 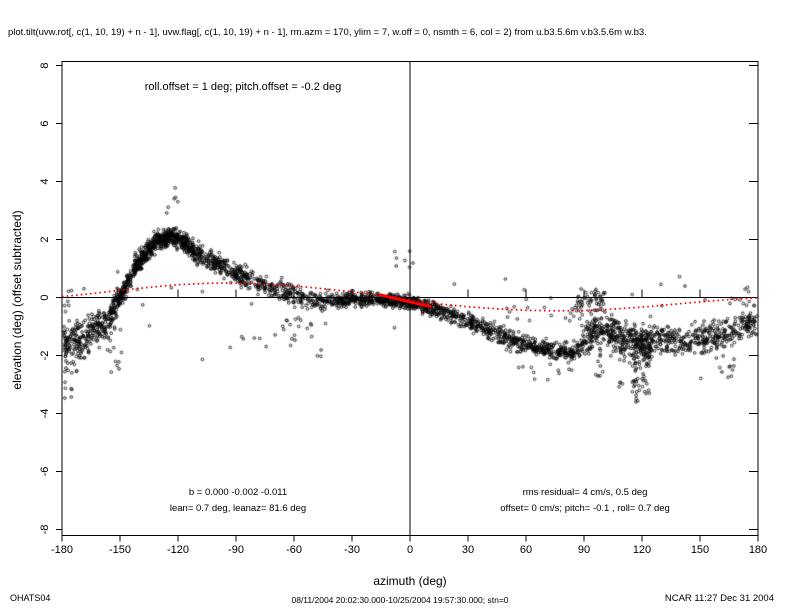 What do you see at coordinates (585, 492) in the screenshot?
I see `rms-residual-annotation: rms residual= 4 cm/s, 0.5 deg` at bounding box center [585, 492].